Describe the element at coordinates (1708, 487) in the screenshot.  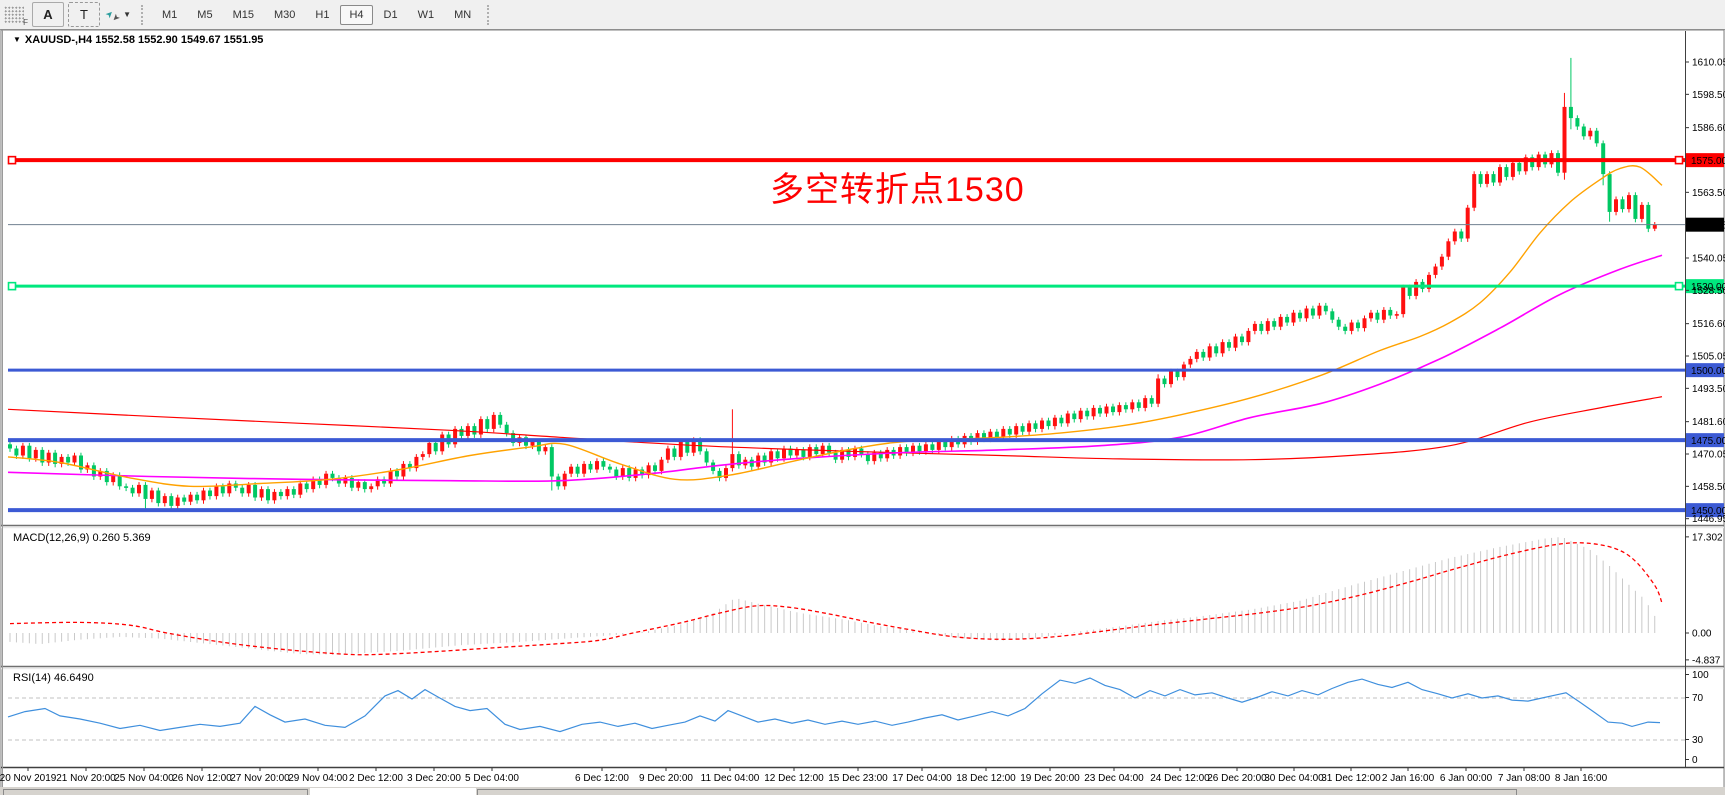
I see `price-tick-label: 1458.50` at that location.